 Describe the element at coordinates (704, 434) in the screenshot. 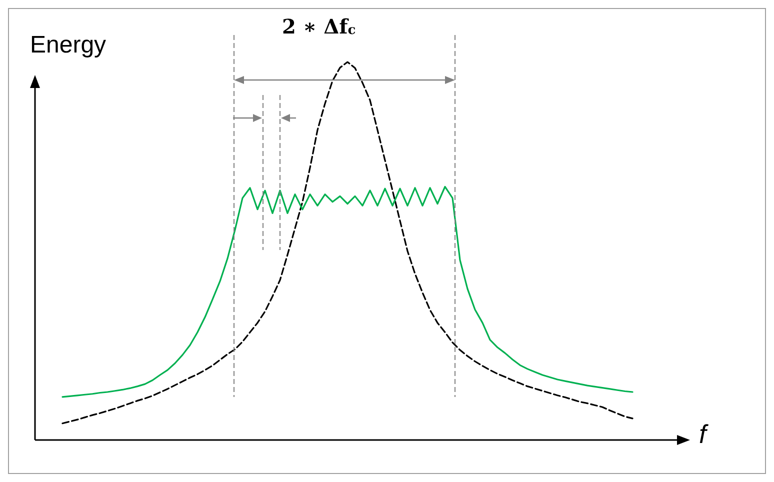

I see `x-axis-title: f` at that location.